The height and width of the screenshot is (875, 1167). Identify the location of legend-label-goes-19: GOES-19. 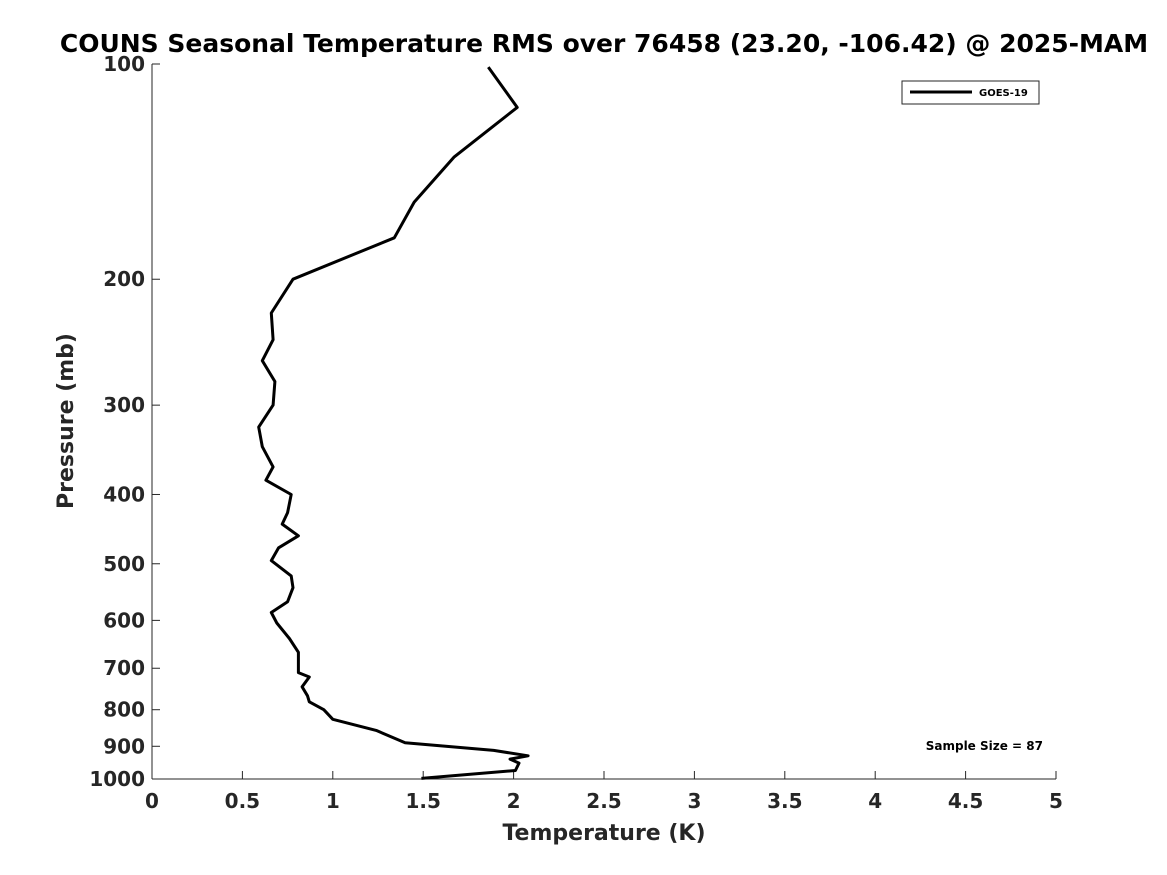
(1003, 93).